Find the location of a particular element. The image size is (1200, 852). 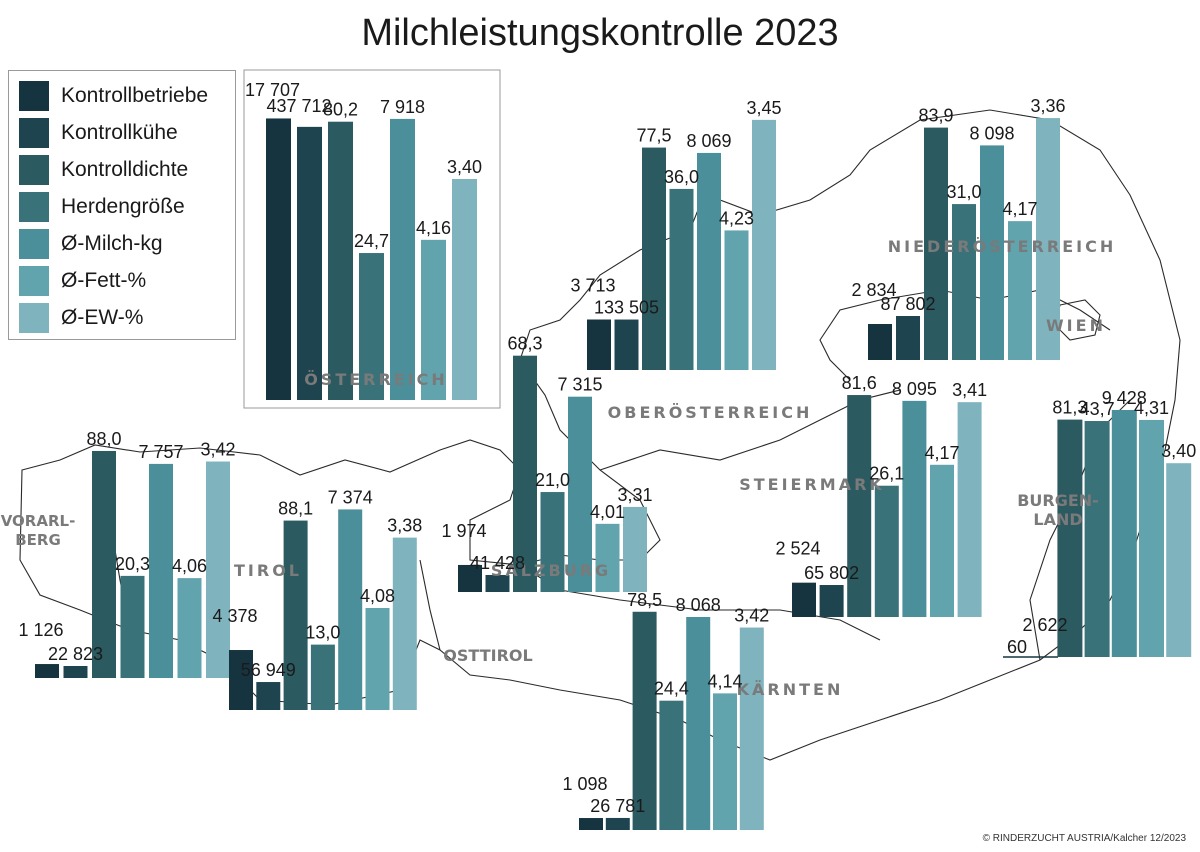

value-label-tirol-3: 88,1 is located at coordinates (295, 509).